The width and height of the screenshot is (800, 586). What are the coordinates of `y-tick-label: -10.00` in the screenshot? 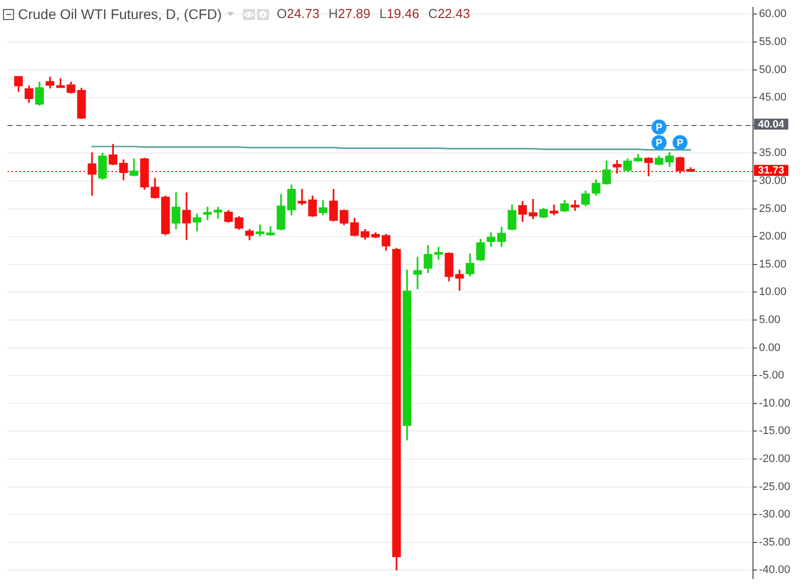 It's located at (774, 403).